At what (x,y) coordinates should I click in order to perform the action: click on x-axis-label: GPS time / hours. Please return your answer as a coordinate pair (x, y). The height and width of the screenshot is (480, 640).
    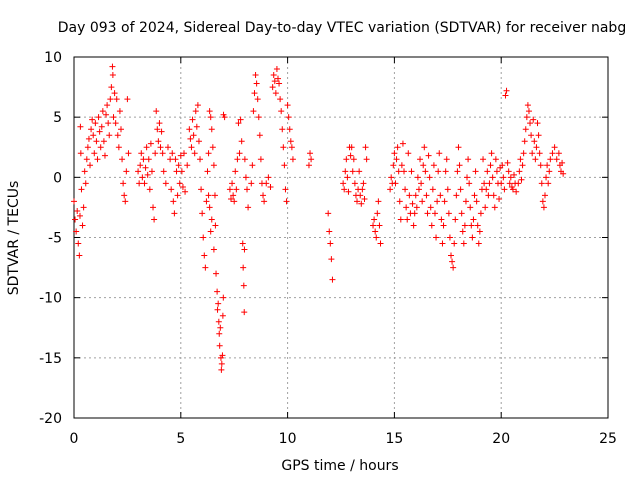
    Looking at the image, I should click on (339, 466).